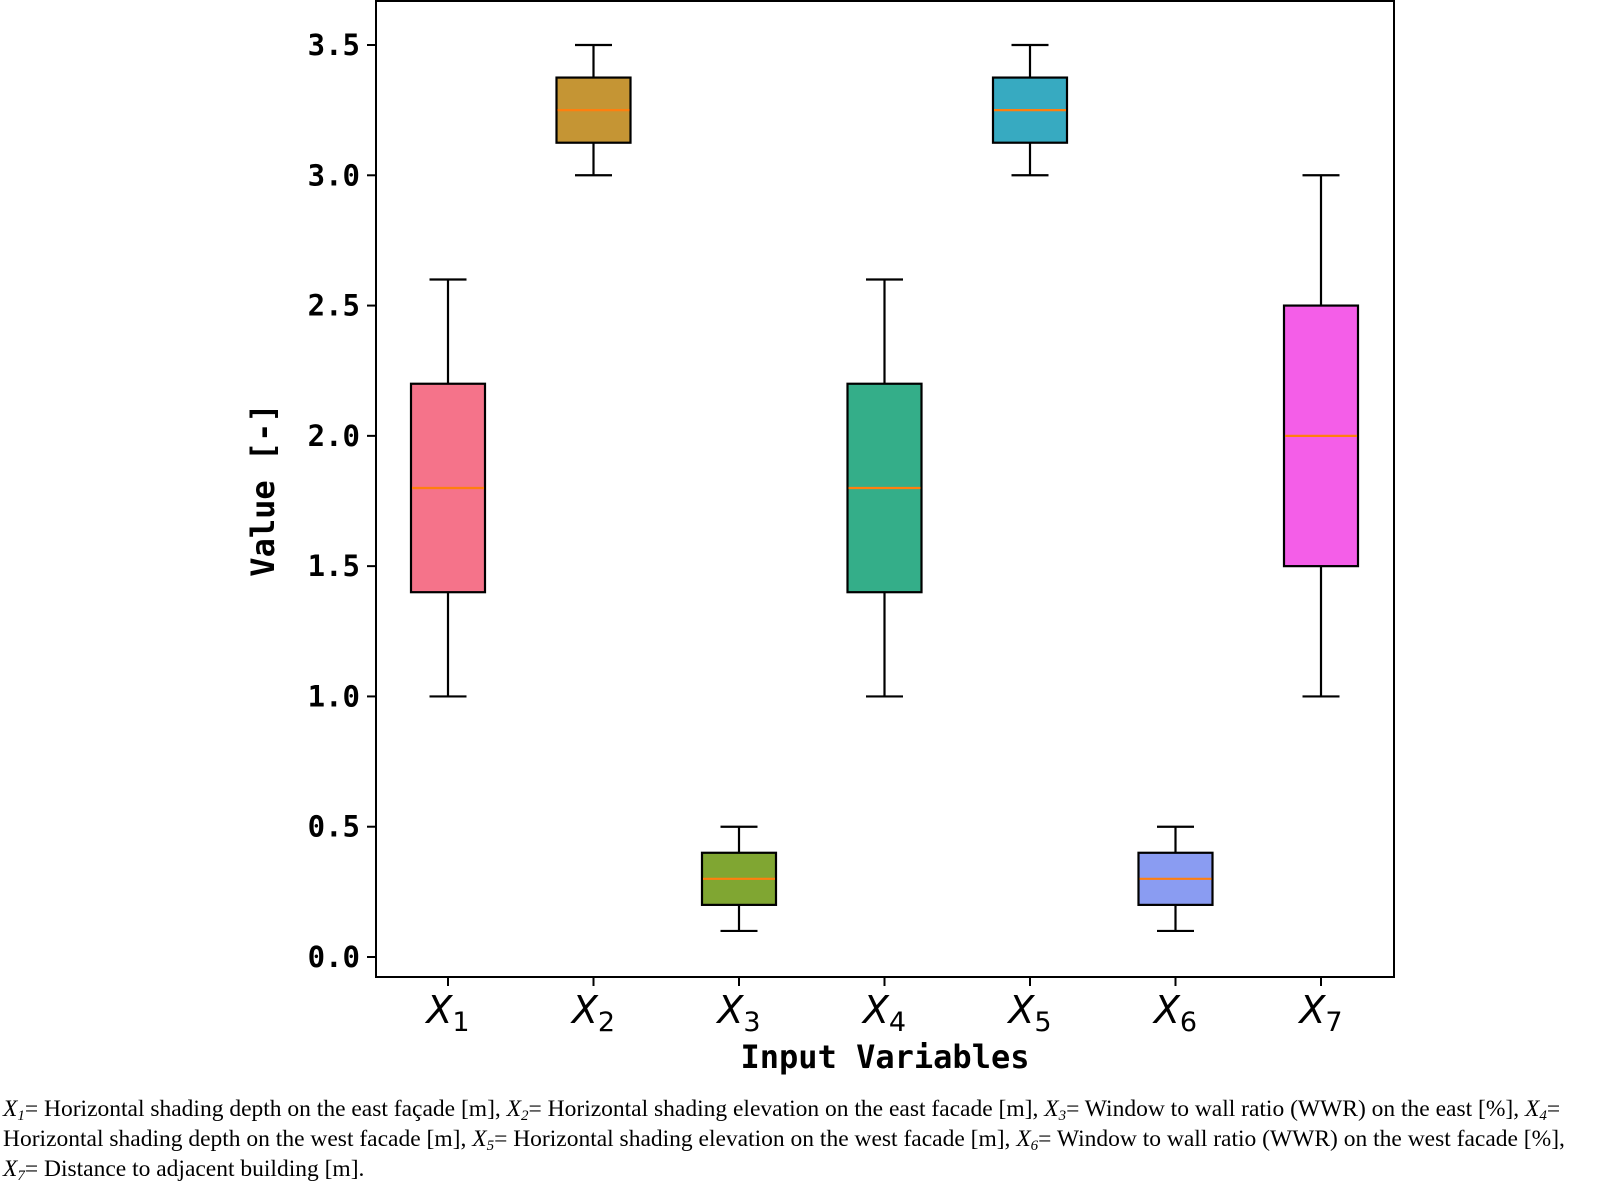 This screenshot has width=1600, height=1186. What do you see at coordinates (334, 436) in the screenshot?
I see `y-tick-label: 2.0` at bounding box center [334, 436].